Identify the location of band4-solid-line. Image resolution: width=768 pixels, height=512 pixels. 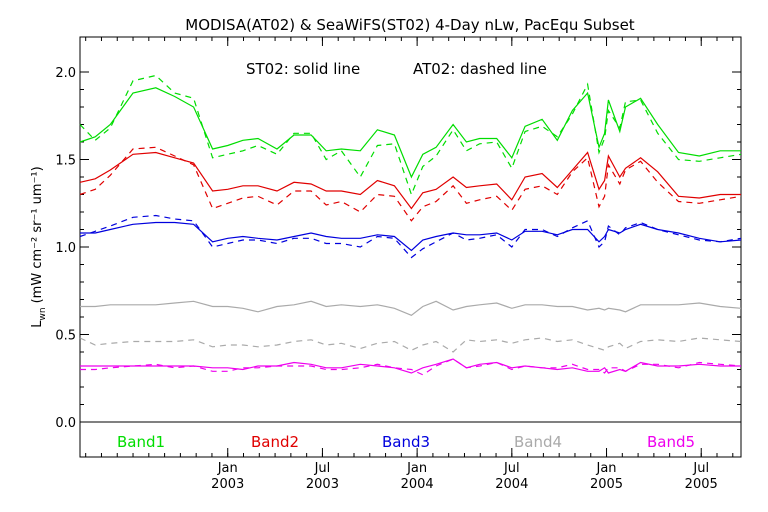
(411, 308).